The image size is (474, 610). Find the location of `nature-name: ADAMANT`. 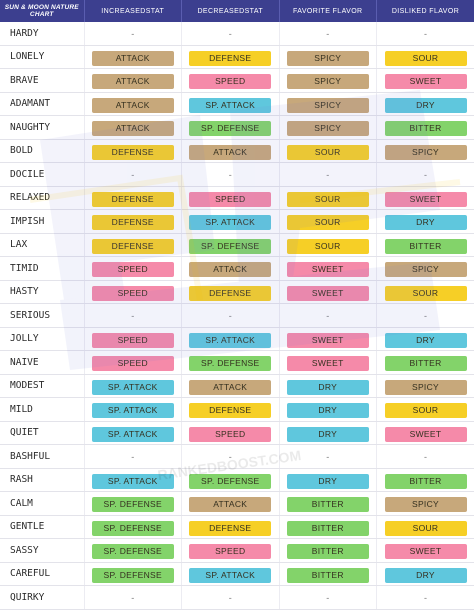

nature-name: ADAMANT is located at coordinates (42, 104).